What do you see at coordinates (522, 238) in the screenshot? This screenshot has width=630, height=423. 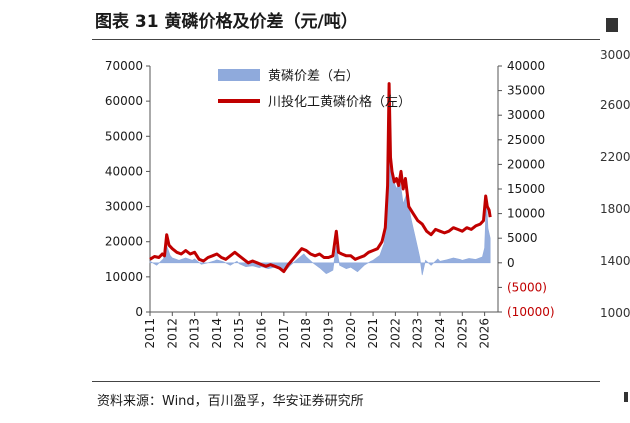 I see `right-tick-label: 5000` at bounding box center [522, 238].